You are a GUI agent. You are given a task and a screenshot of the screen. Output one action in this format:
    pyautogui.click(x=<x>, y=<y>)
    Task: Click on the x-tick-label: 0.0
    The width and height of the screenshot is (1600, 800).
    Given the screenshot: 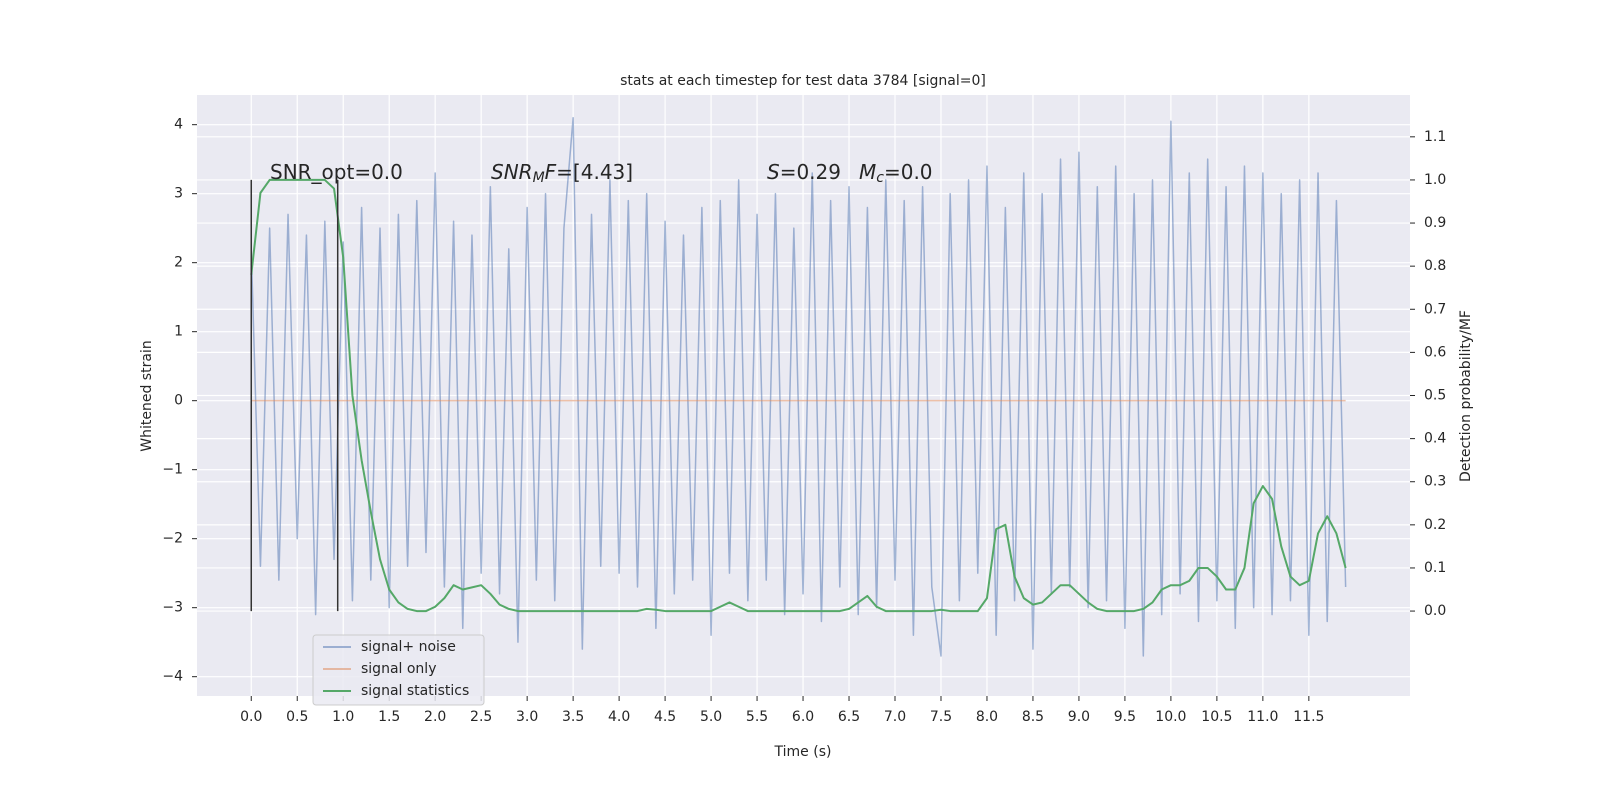 What is the action you would take?
    pyautogui.click(x=251, y=717)
    